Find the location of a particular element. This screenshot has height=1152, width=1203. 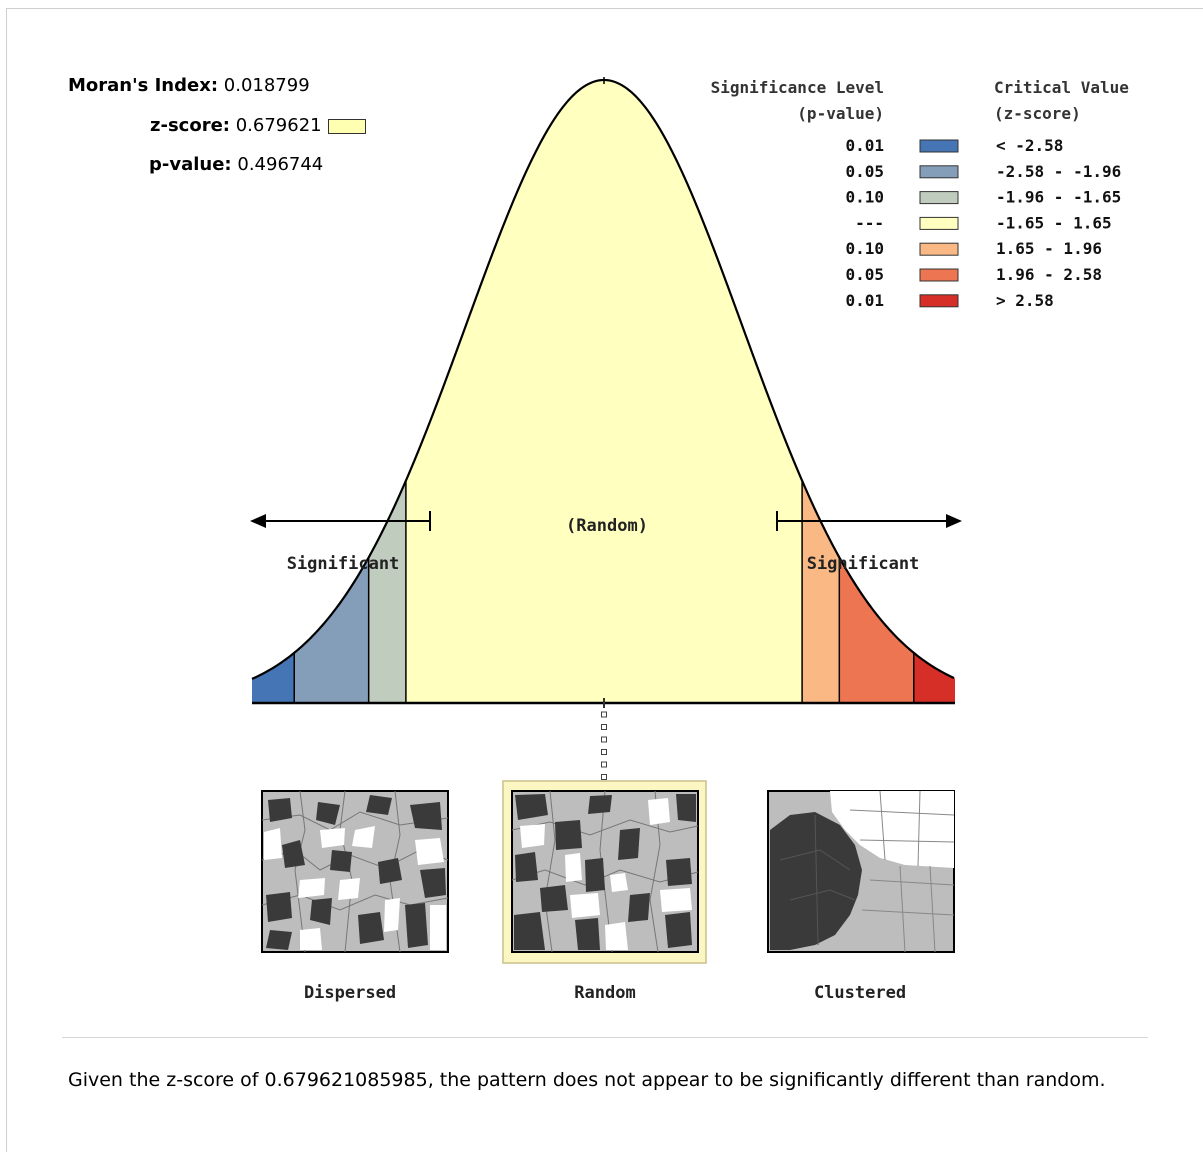

legend-row: 0.01 < -2.58 is located at coordinates (954, 145).